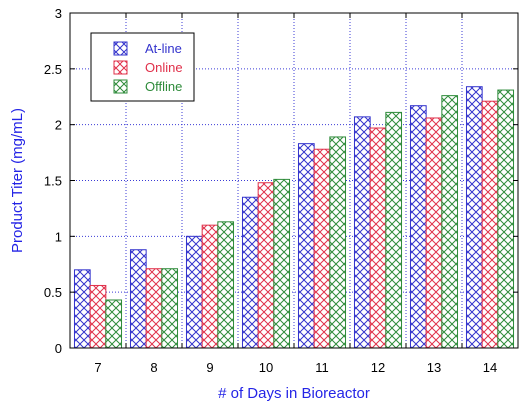 This screenshot has height=415, width=531. What do you see at coordinates (153, 367) in the screenshot?
I see `x-tick-label: 8` at bounding box center [153, 367].